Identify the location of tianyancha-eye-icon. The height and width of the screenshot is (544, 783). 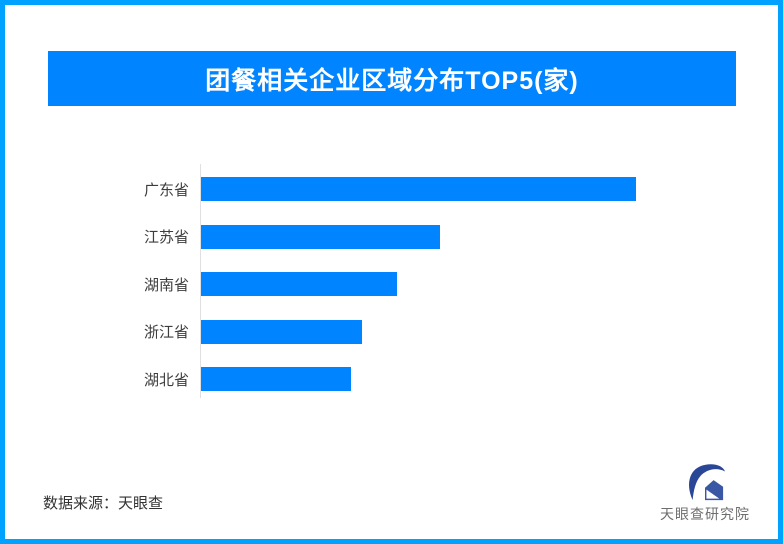
(707, 482).